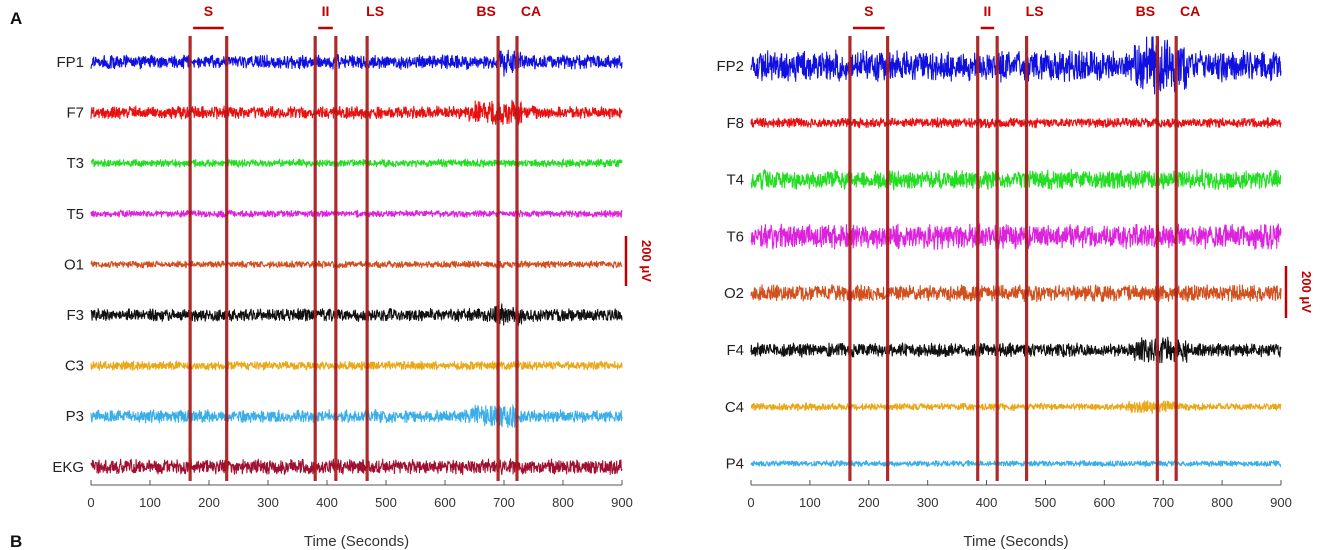 The image size is (1330, 550). What do you see at coordinates (356, 63) in the screenshot?
I see `trace-fp1` at bounding box center [356, 63].